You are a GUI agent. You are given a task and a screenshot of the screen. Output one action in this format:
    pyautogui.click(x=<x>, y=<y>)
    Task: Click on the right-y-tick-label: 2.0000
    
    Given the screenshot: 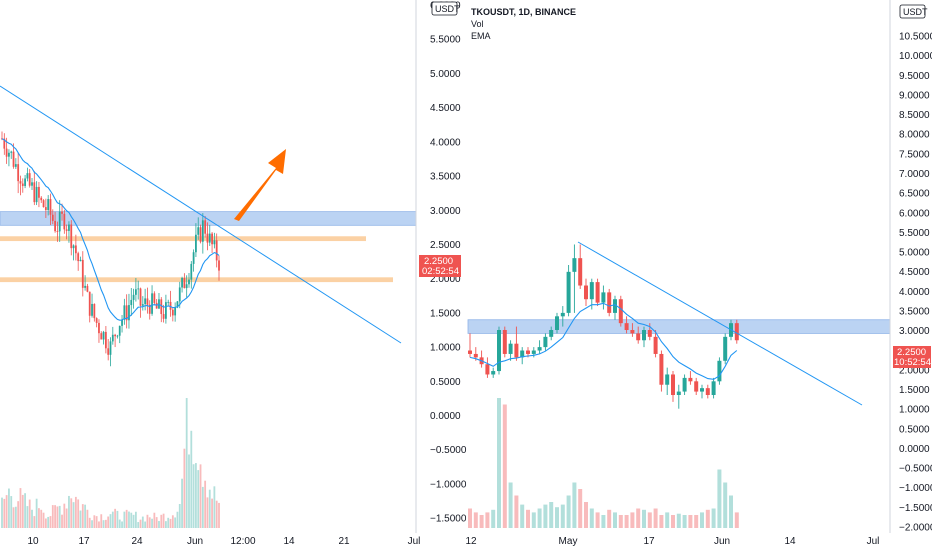 What is the action you would take?
    pyautogui.click(x=914, y=370)
    